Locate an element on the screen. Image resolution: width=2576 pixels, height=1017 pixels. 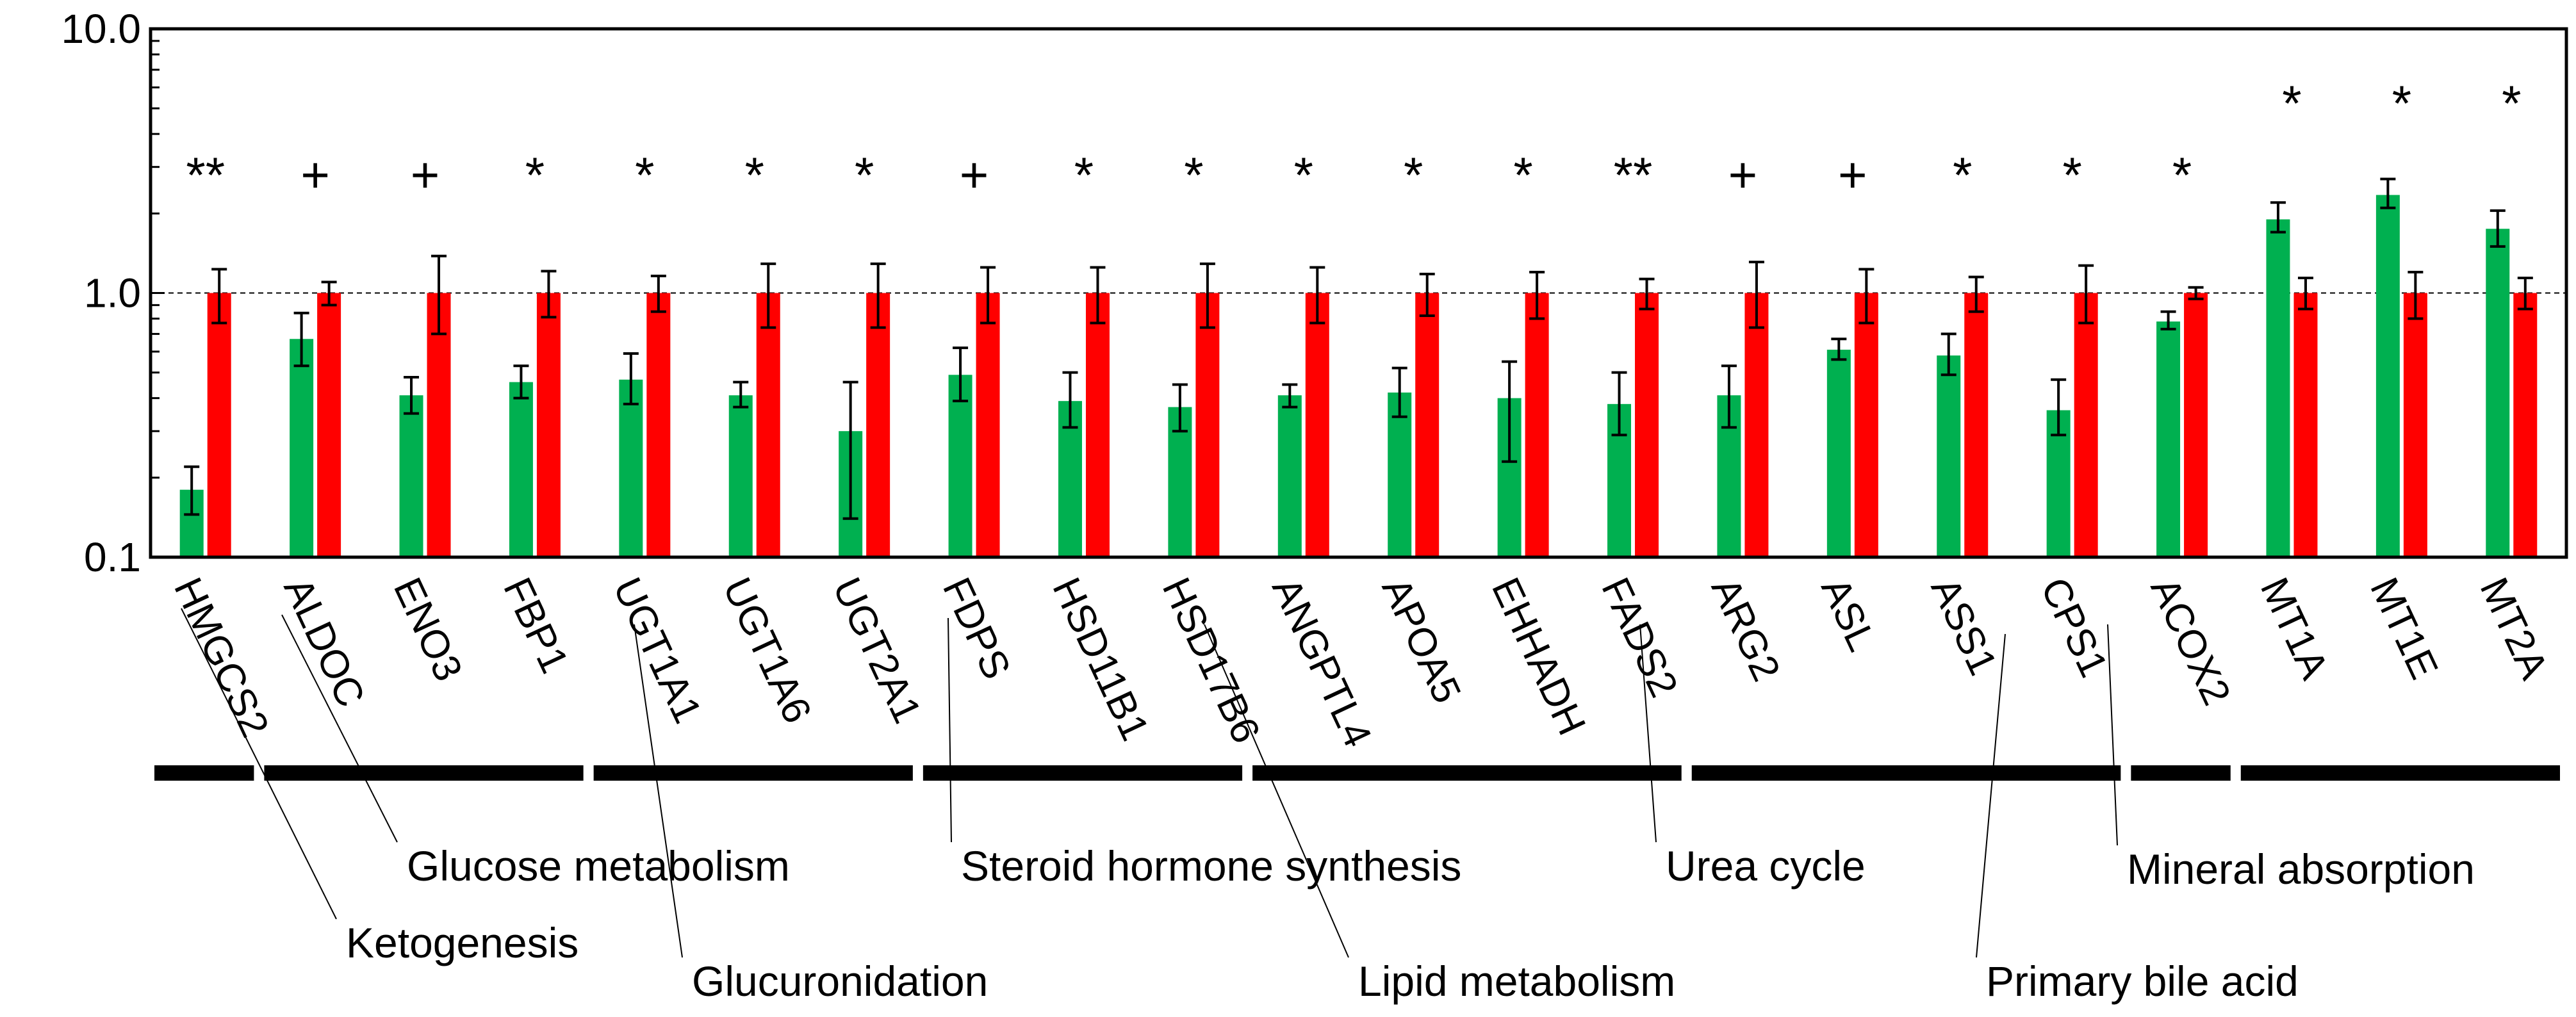
bar-red-angptl4 is located at coordinates (1317, 425).